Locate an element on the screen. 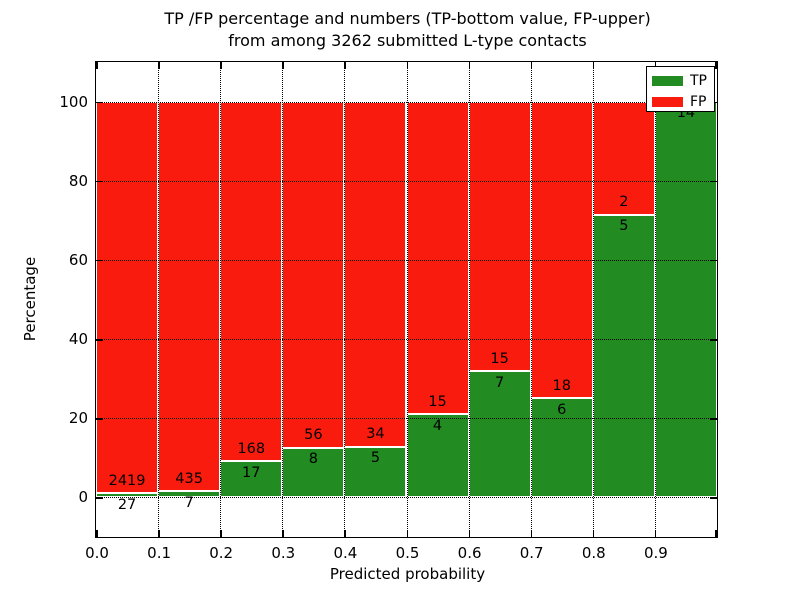  tp-count-label: 6 is located at coordinates (562, 409).